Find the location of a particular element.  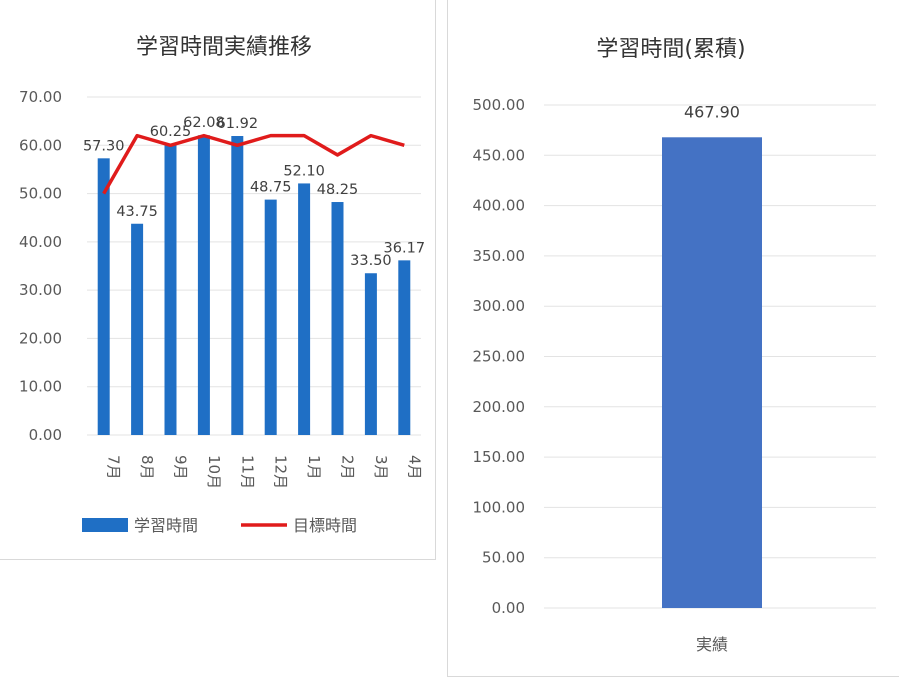

y-tick-label: 30.00 is located at coordinates (40, 290).